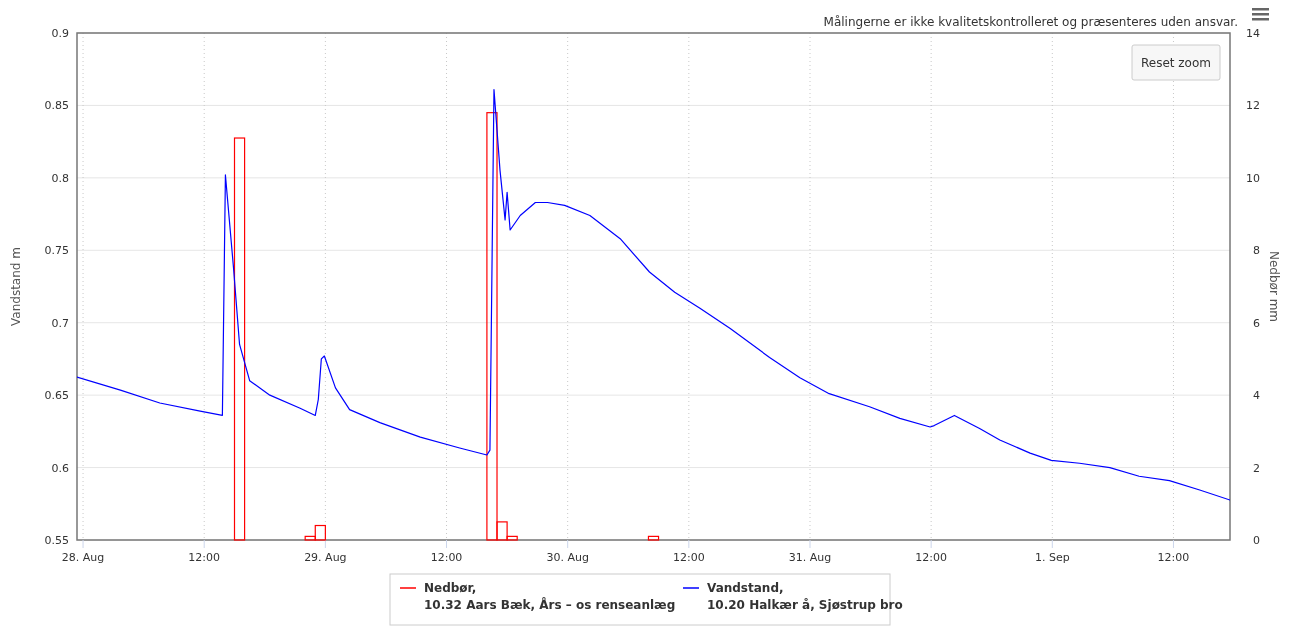  I want to click on x-tick-label: 30. Aug, so click(567, 557).